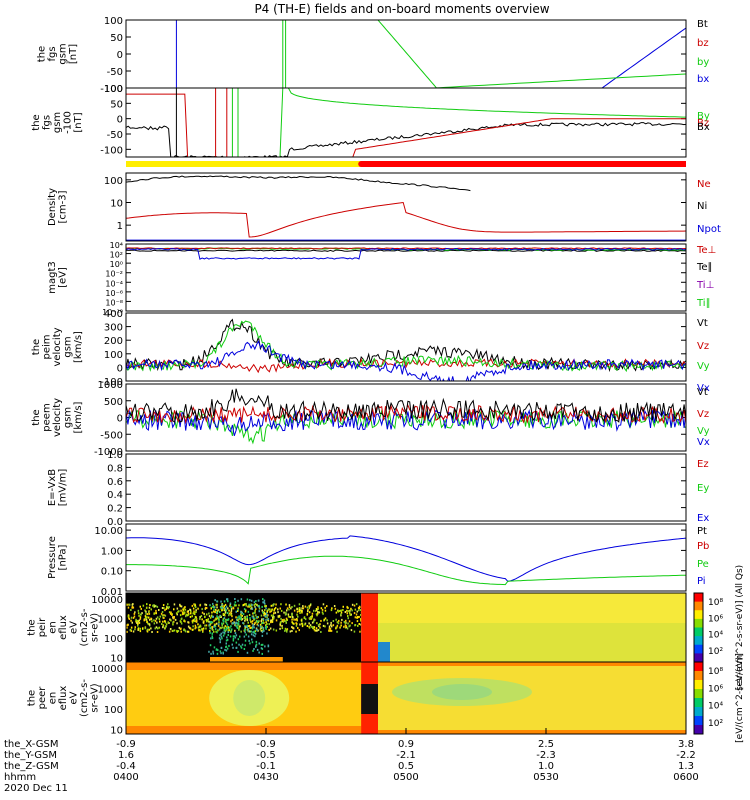 This screenshot has width=750, height=800. What do you see at coordinates (246, 659) in the screenshot?
I see `spectrogram-band` at bounding box center [246, 659].